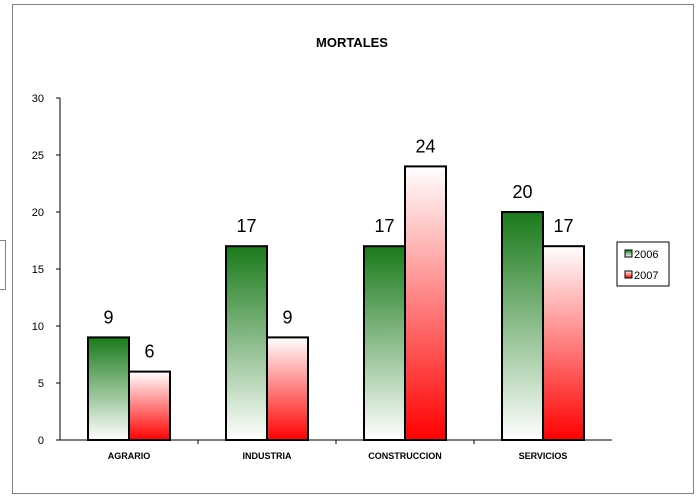 Image resolution: width=697 pixels, height=496 pixels. I want to click on x-category-label: INDUSTRIA, so click(267, 456).